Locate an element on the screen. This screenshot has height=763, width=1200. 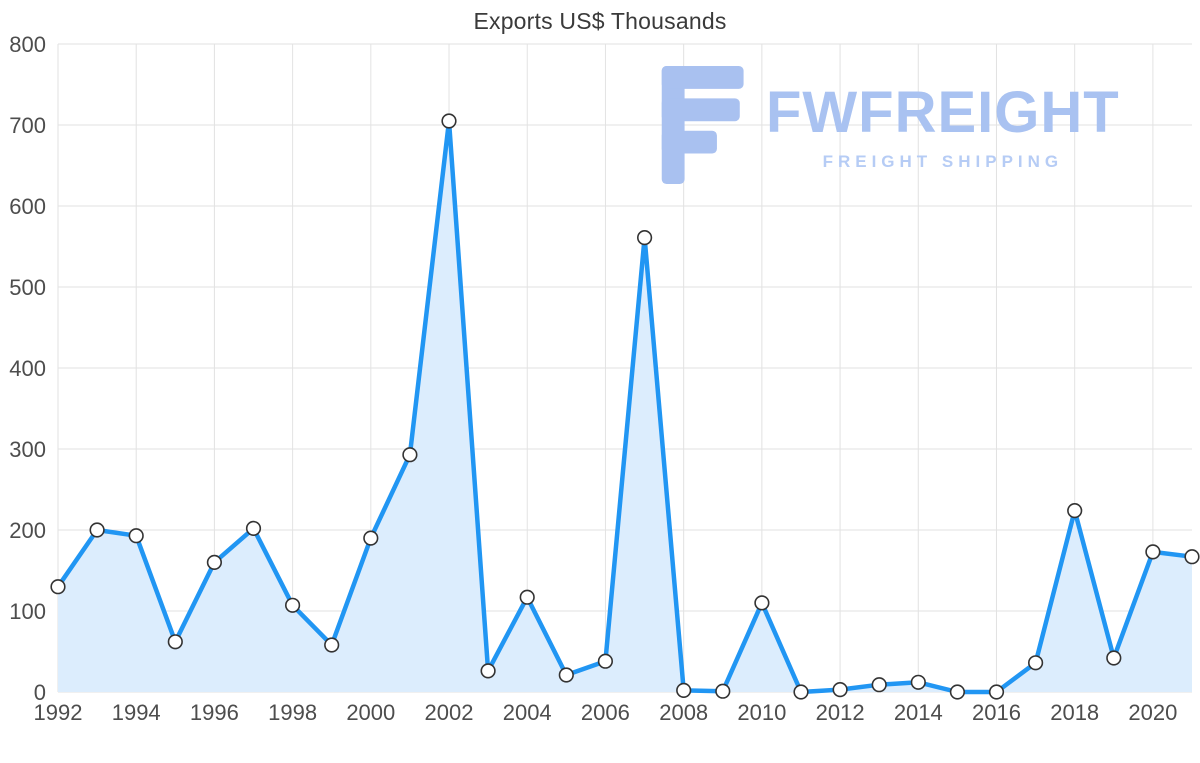
svg-text: 2008 is located at coordinates (683, 712).